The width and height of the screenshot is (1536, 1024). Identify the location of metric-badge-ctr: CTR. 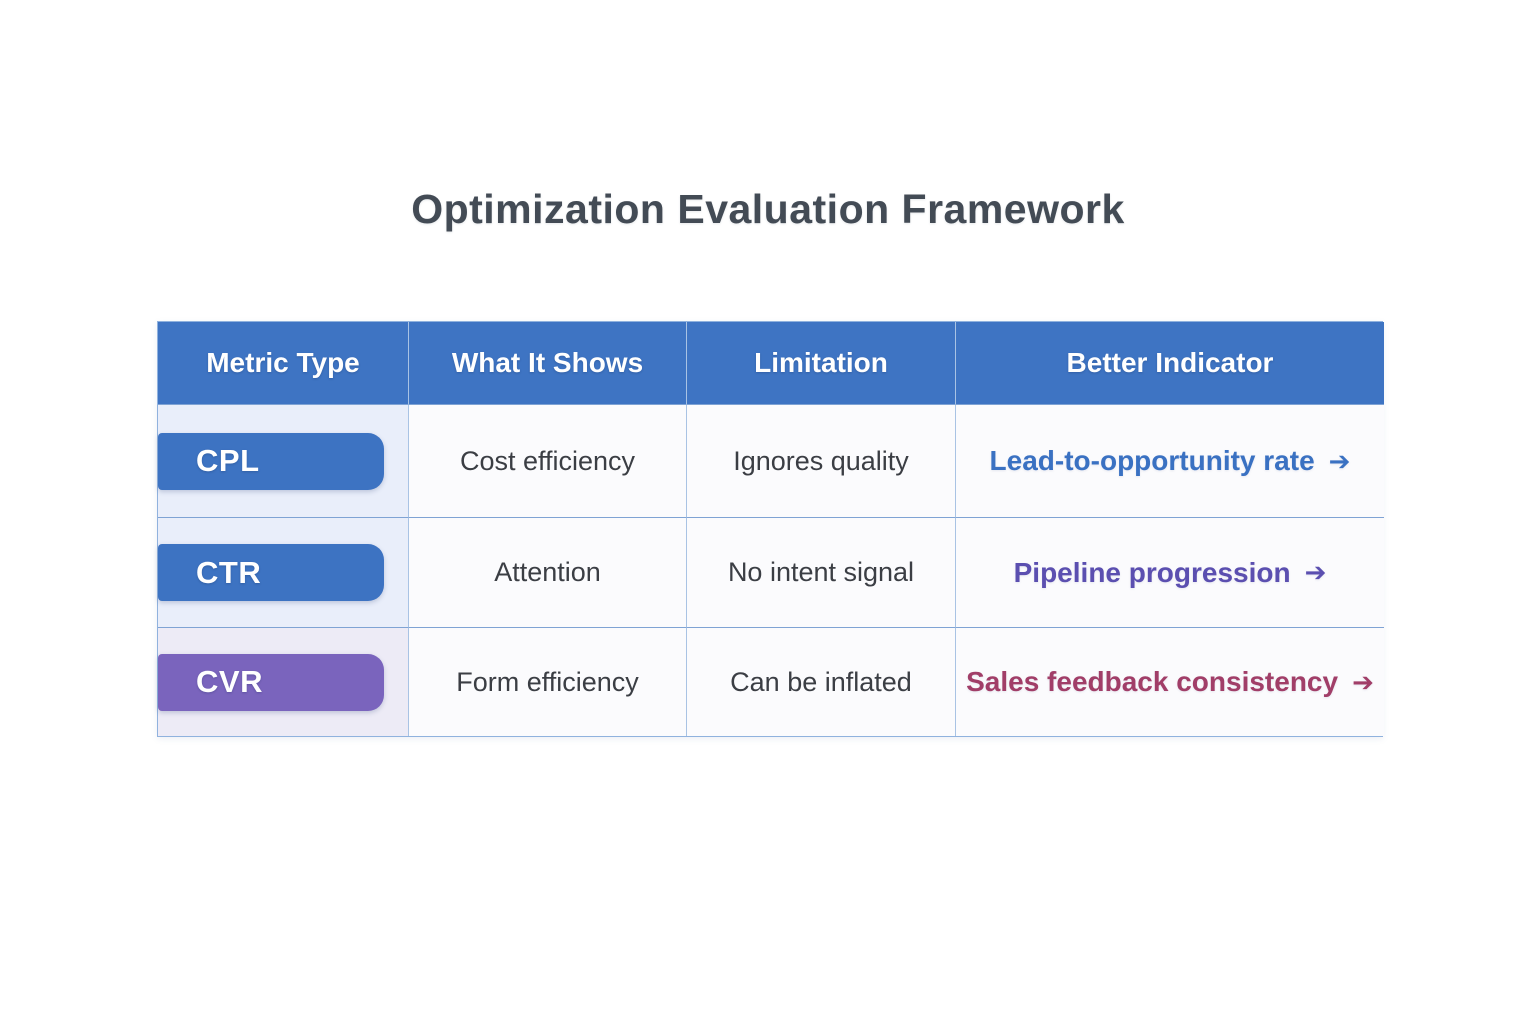
(271, 572).